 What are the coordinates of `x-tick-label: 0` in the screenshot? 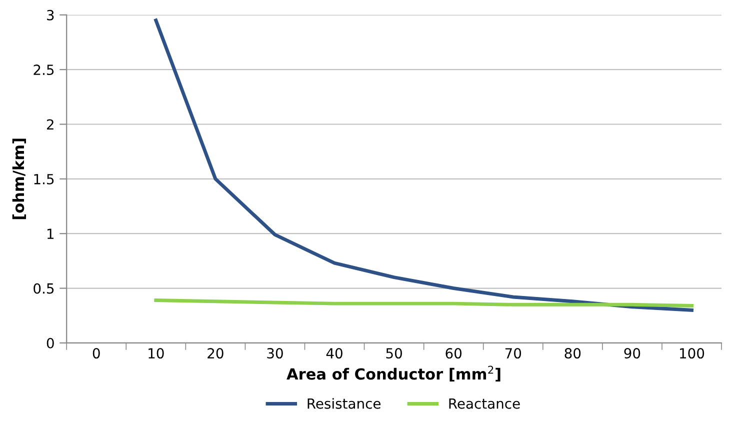 It's located at (96, 353).